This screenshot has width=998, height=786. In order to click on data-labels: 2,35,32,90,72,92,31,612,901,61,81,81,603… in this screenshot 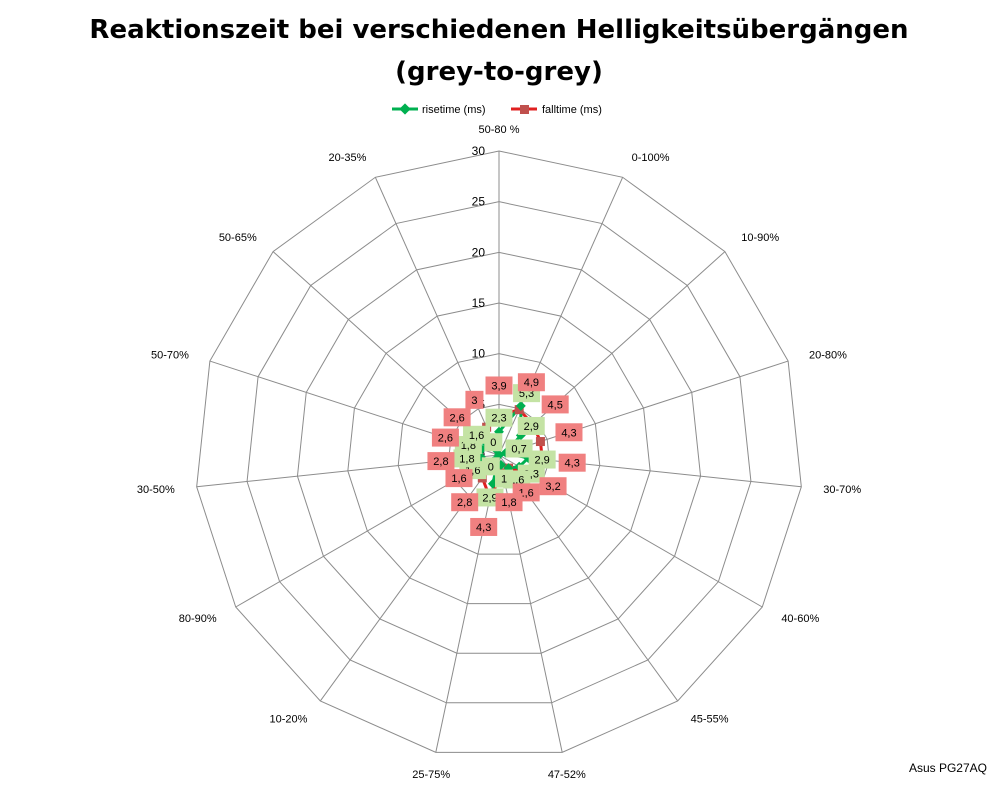, I will do `click(506, 454)`.